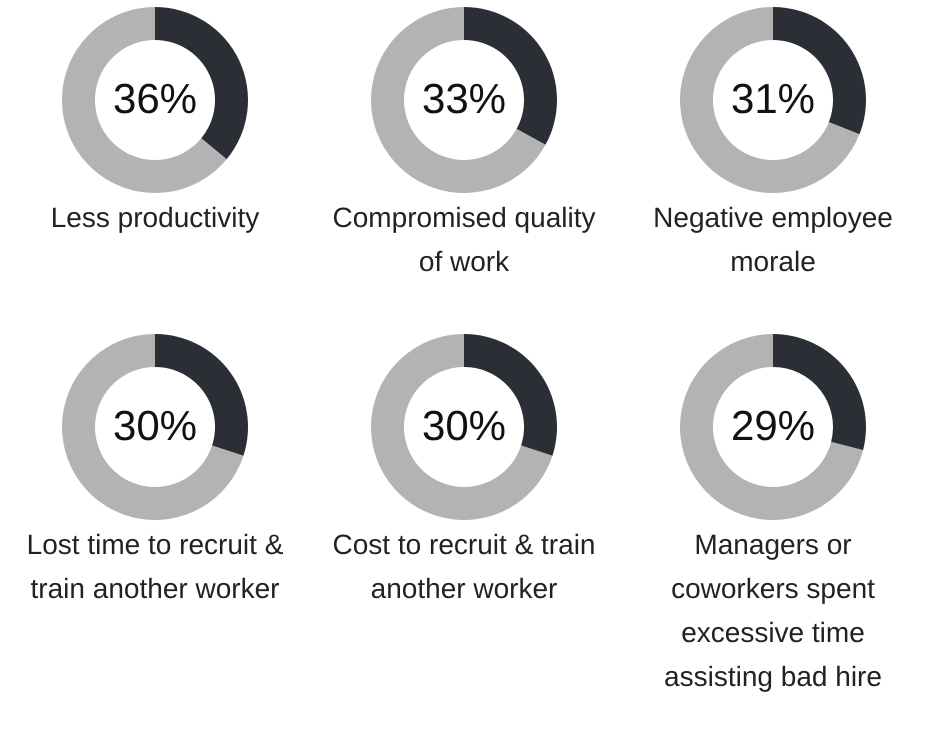  I want to click on text: Lost time to recruit & train another worker, so click(155, 566).